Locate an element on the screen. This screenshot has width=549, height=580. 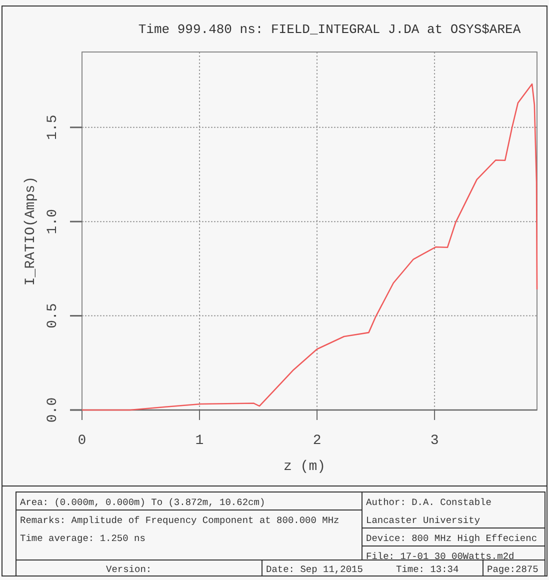
y-tick-label: 1.5 is located at coordinates (53, 127).